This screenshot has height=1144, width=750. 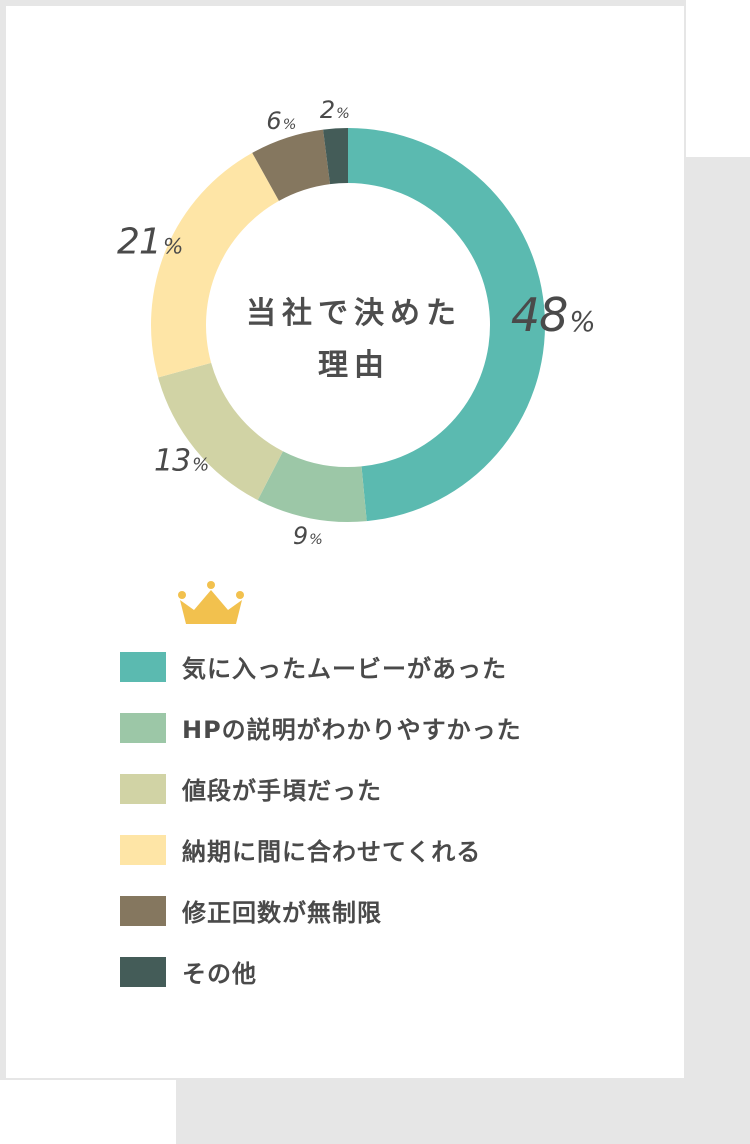 I want to click on slice-value-number: 2, so click(x=327, y=110).